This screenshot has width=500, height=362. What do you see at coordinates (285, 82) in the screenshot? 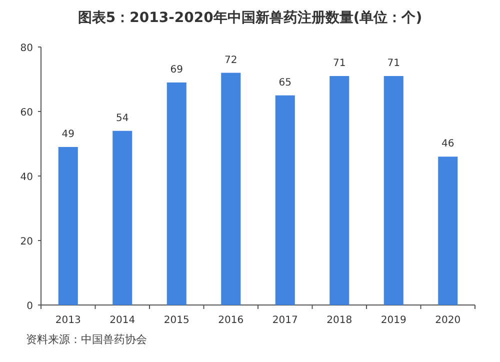
I see `data-label: 65` at bounding box center [285, 82].